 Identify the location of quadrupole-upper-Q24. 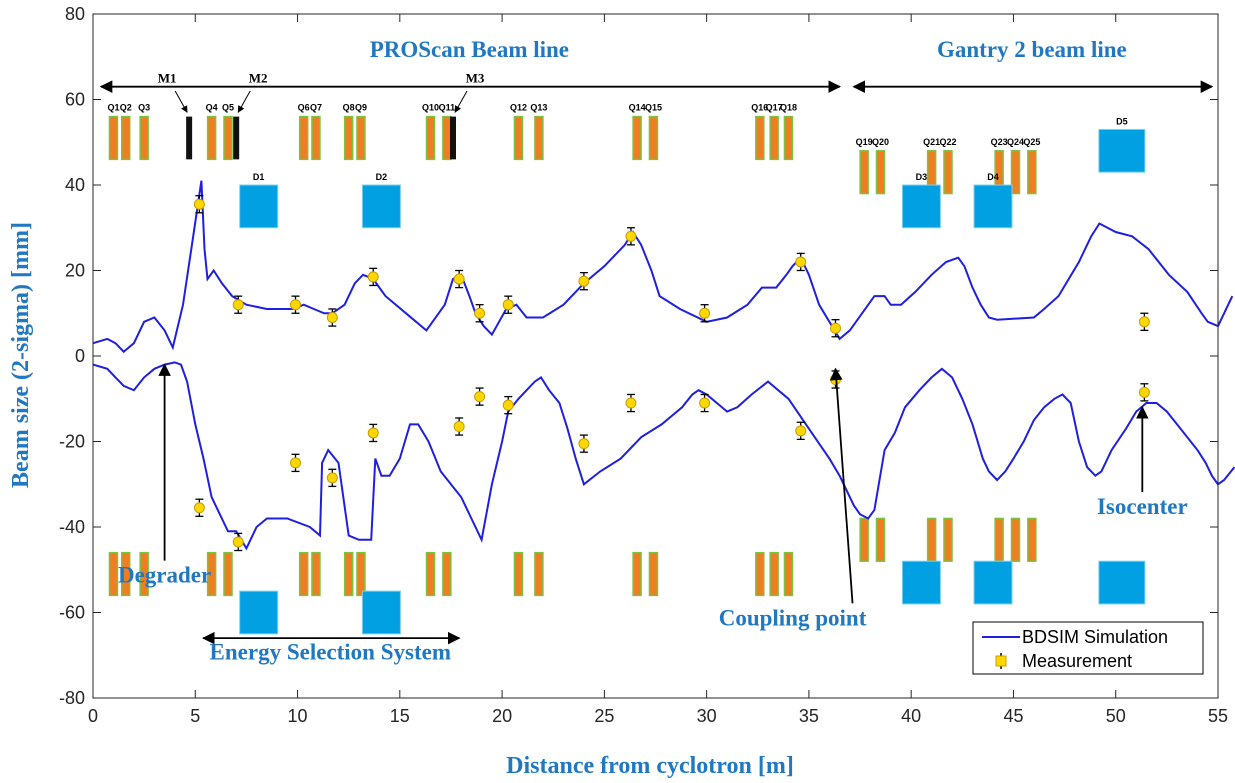
(1015, 172).